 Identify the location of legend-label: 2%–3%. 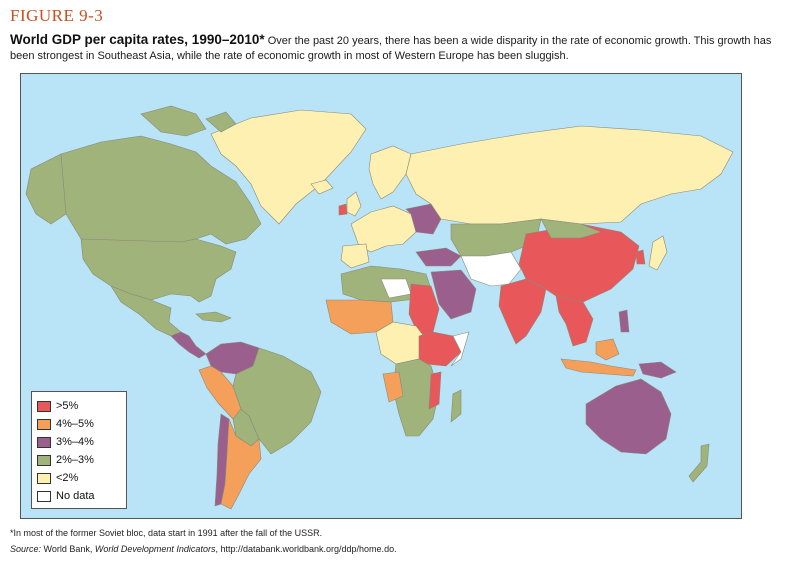
(75, 460).